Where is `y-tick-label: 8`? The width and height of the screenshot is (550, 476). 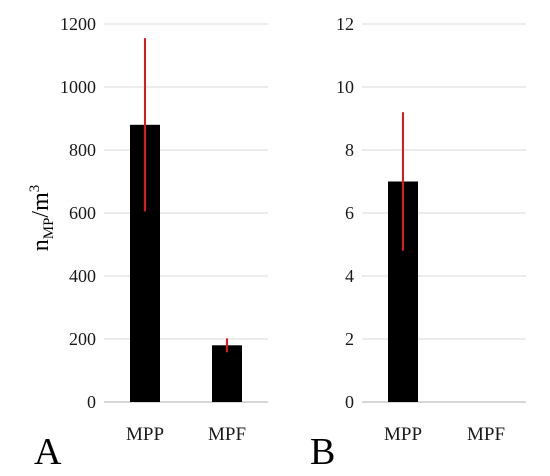
y-tick-label: 8 is located at coordinates (349, 150).